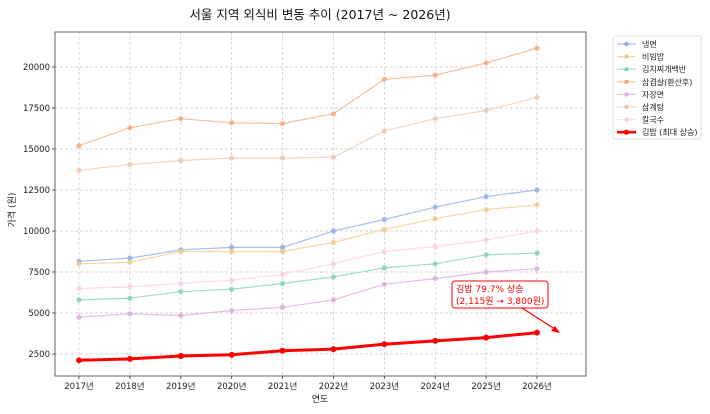  What do you see at coordinates (39, 273) in the screenshot?
I see `y-tick-label: 7500` at bounding box center [39, 273].